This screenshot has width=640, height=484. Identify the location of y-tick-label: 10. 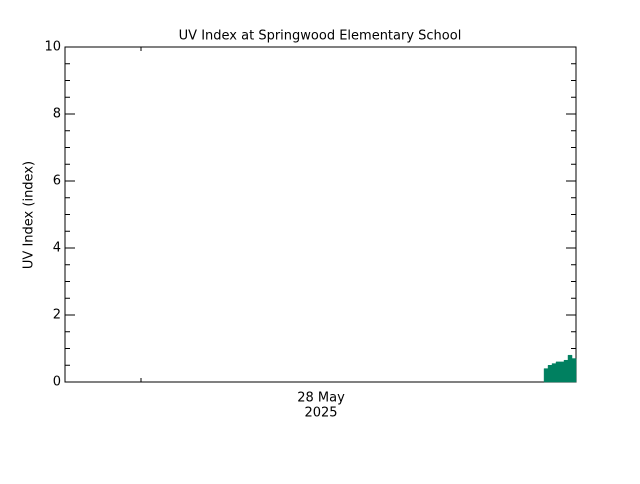
(52, 47).